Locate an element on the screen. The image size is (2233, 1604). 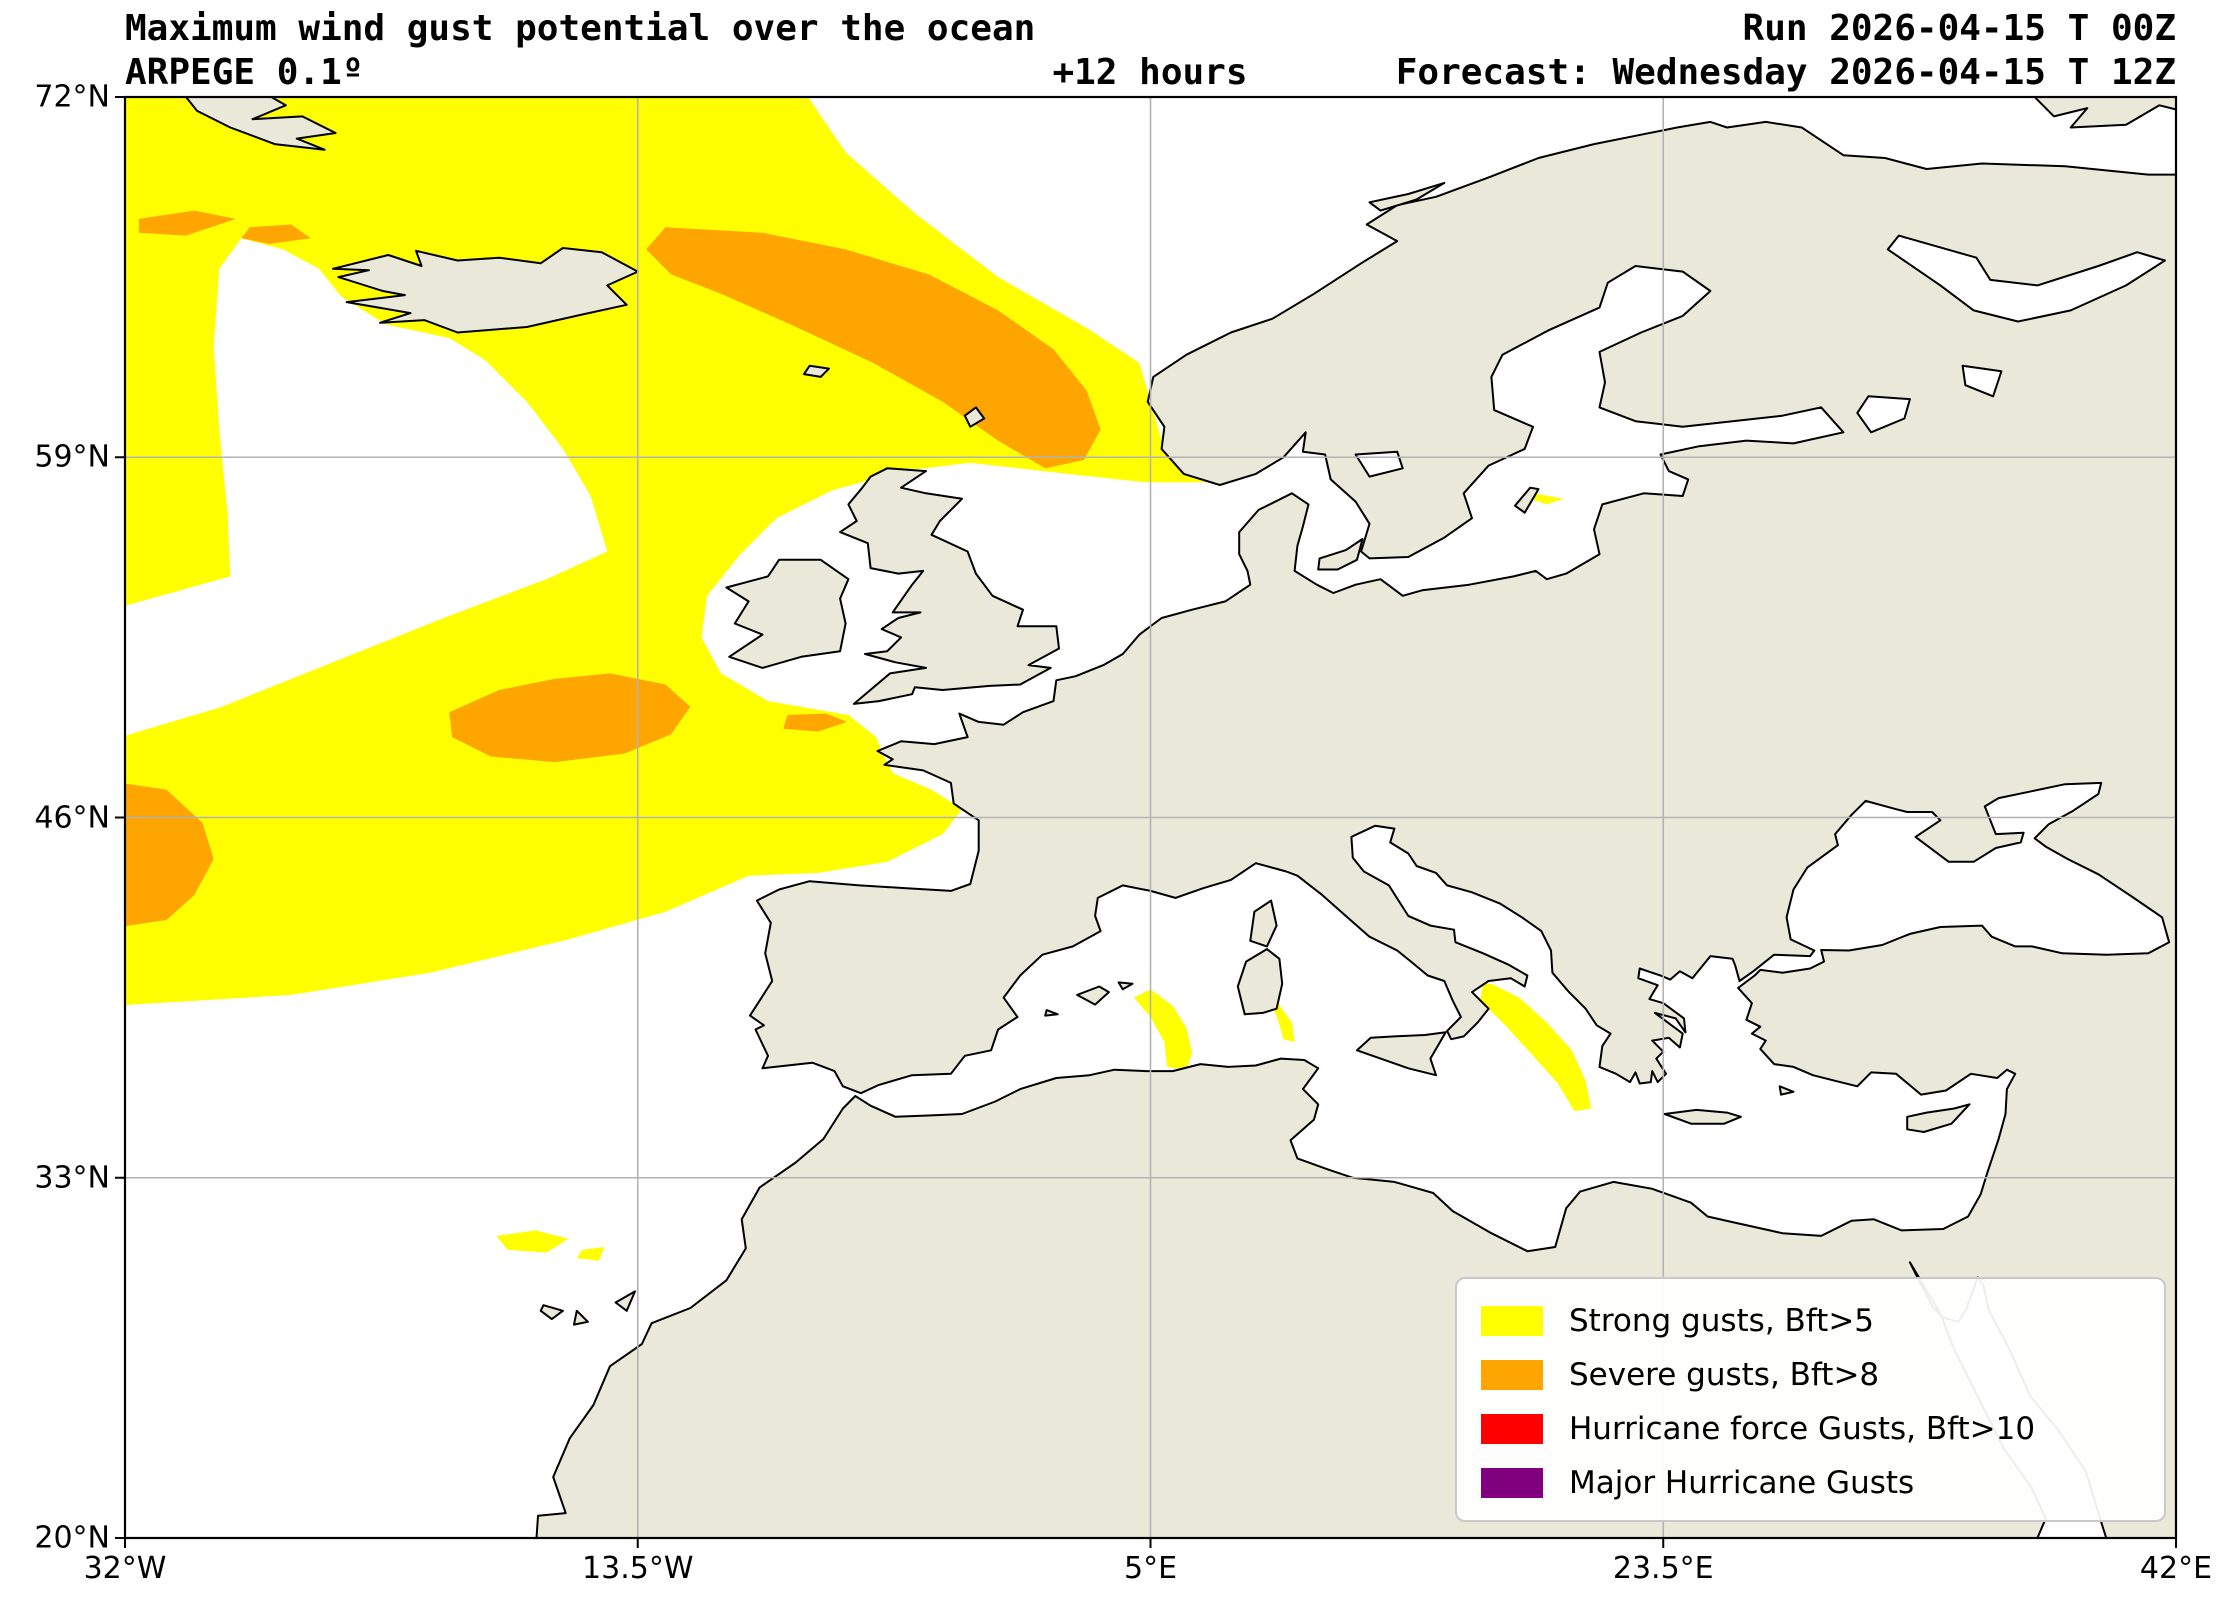
legend-item: Severe gusts, Bft>8 is located at coordinates (1817, 1375).